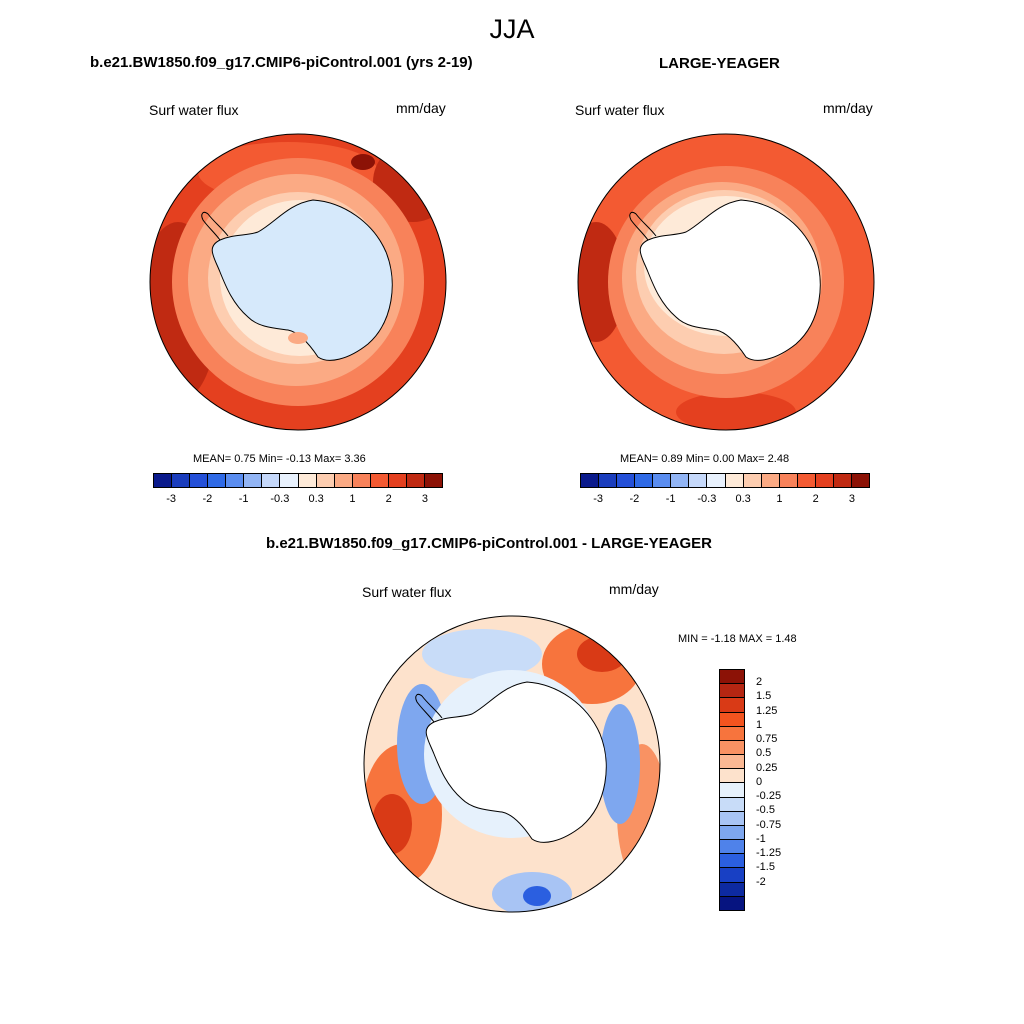 The height and width of the screenshot is (1024, 1024). Describe the element at coordinates (769, 796) in the screenshot. I see `colorbar-tick-label: -0.25` at that location.